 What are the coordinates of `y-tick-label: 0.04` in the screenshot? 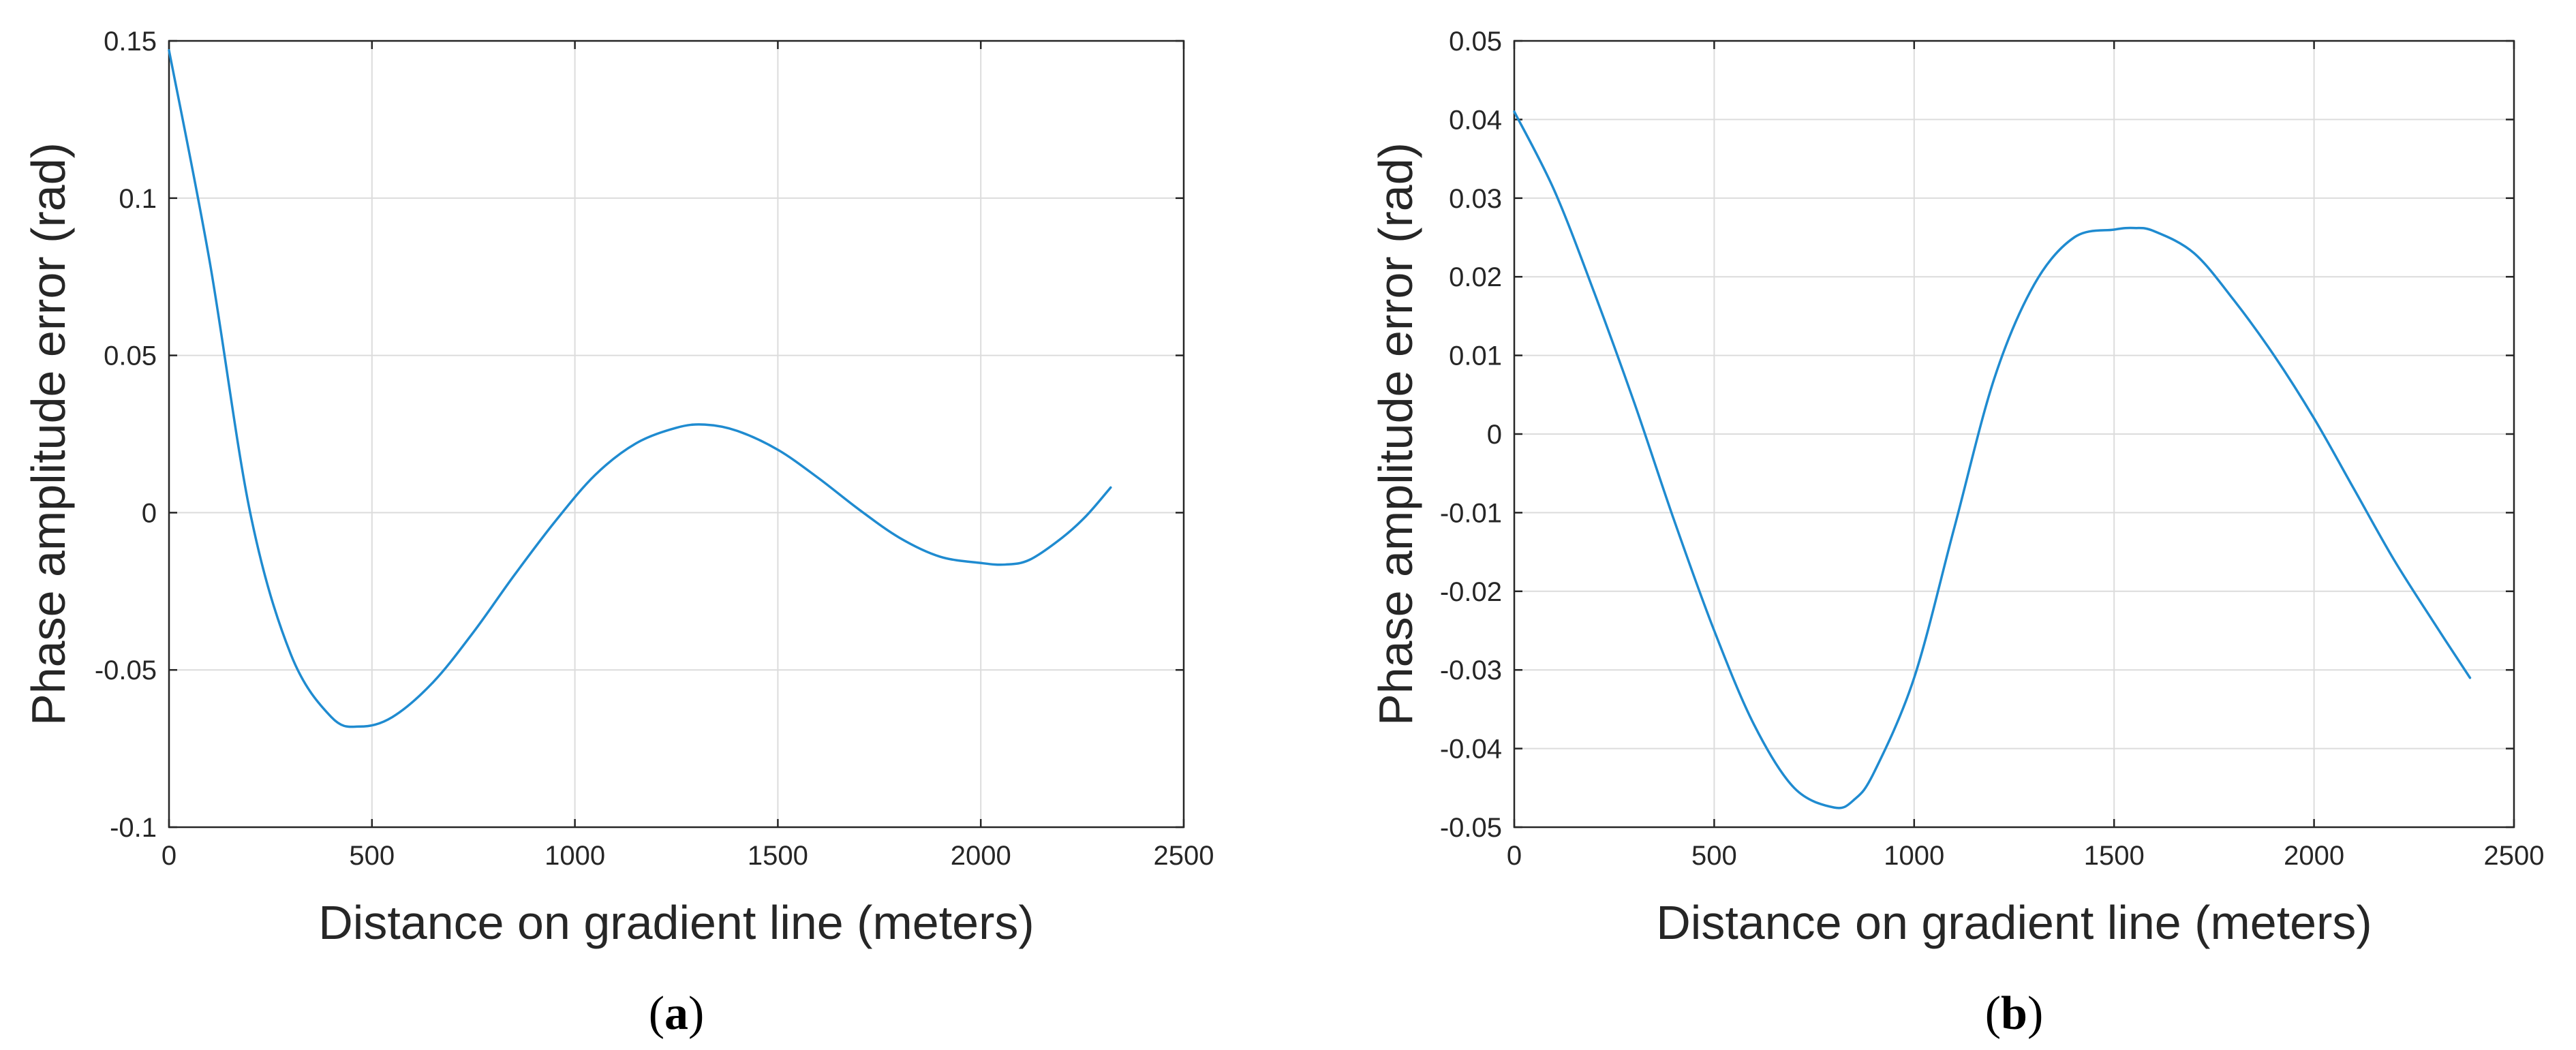 It's located at (1475, 120).